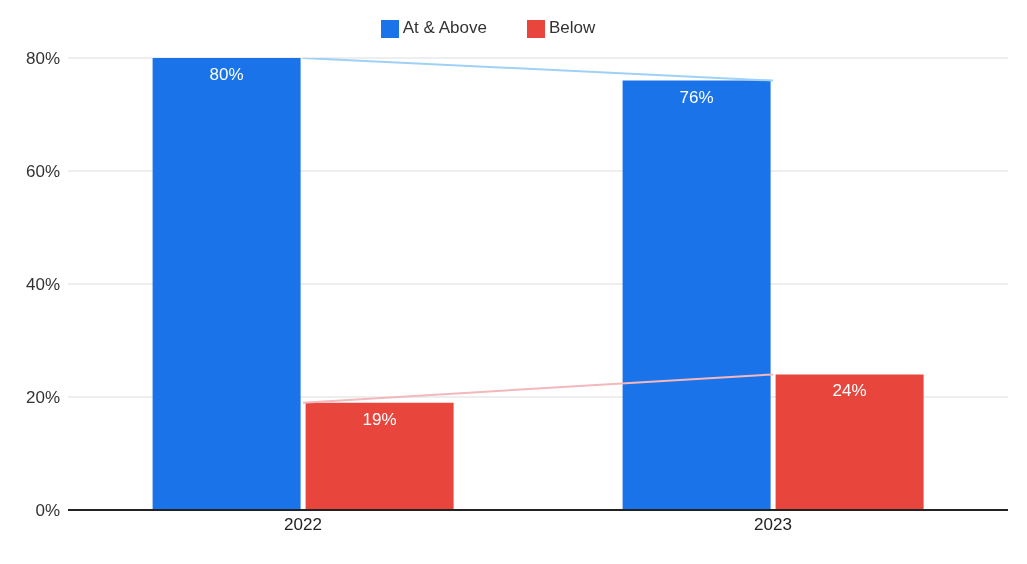 Image resolution: width=1027 pixels, height=564 pixels. What do you see at coordinates (47, 511) in the screenshot?
I see `y-tick-label: 0%` at bounding box center [47, 511].